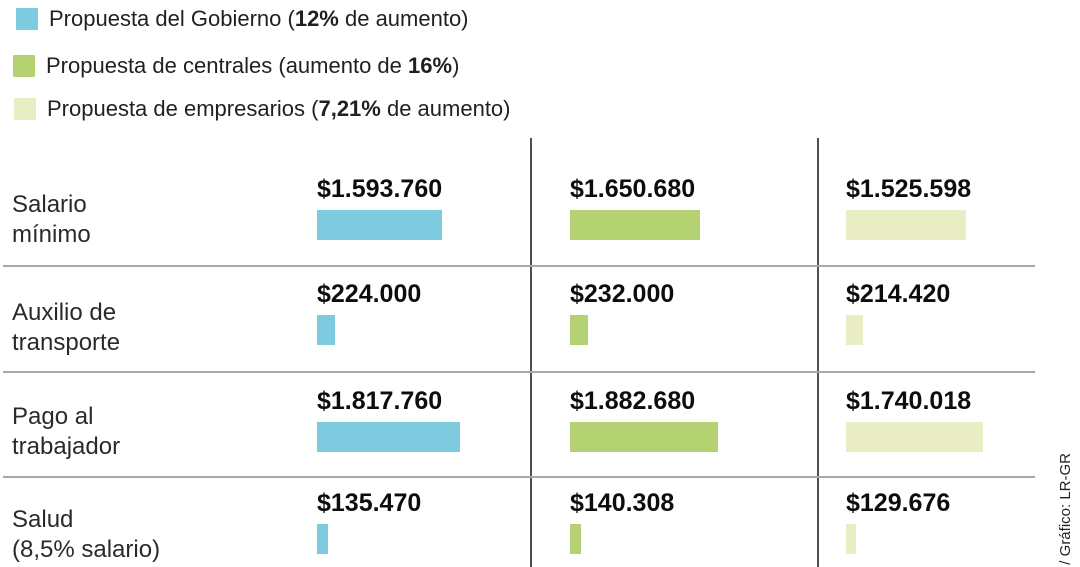  Describe the element at coordinates (575, 539) in the screenshot. I see `bar-centrales-salud` at that location.